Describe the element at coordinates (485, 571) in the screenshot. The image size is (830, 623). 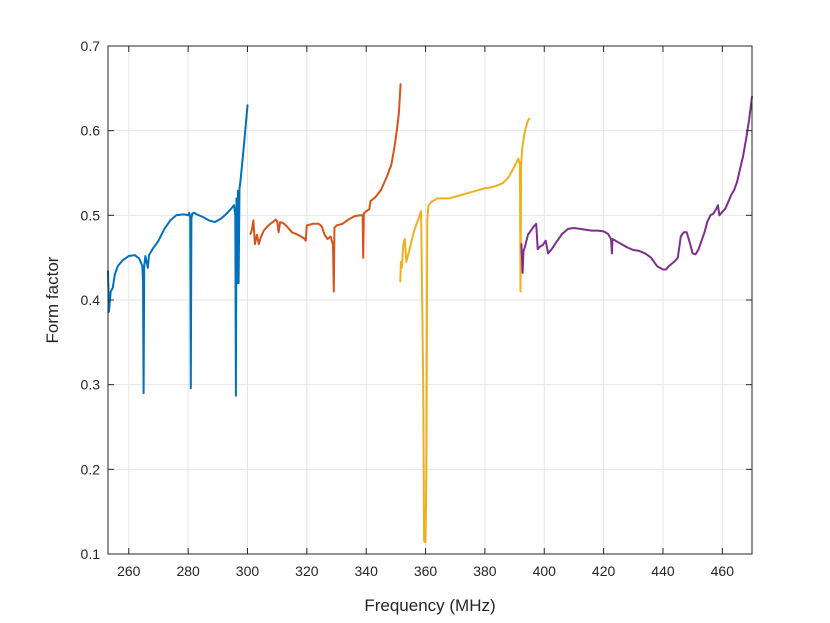
I see `x-tick-label: 380` at that location.